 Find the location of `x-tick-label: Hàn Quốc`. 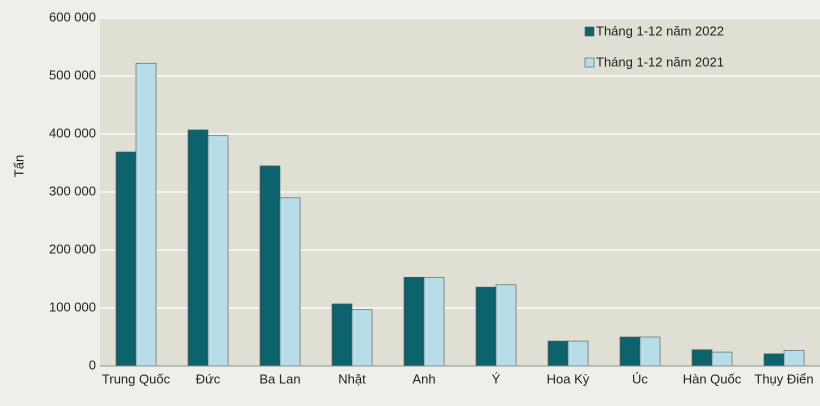

x-tick-label: Hàn Quốc is located at coordinates (712, 378).